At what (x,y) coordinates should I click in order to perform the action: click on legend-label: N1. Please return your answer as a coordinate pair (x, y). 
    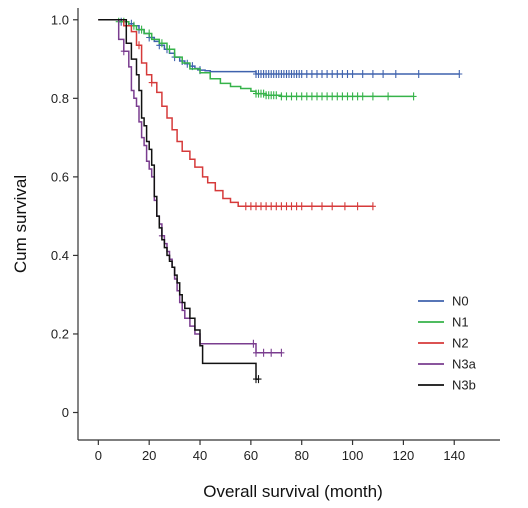
    Looking at the image, I should click on (460, 322).